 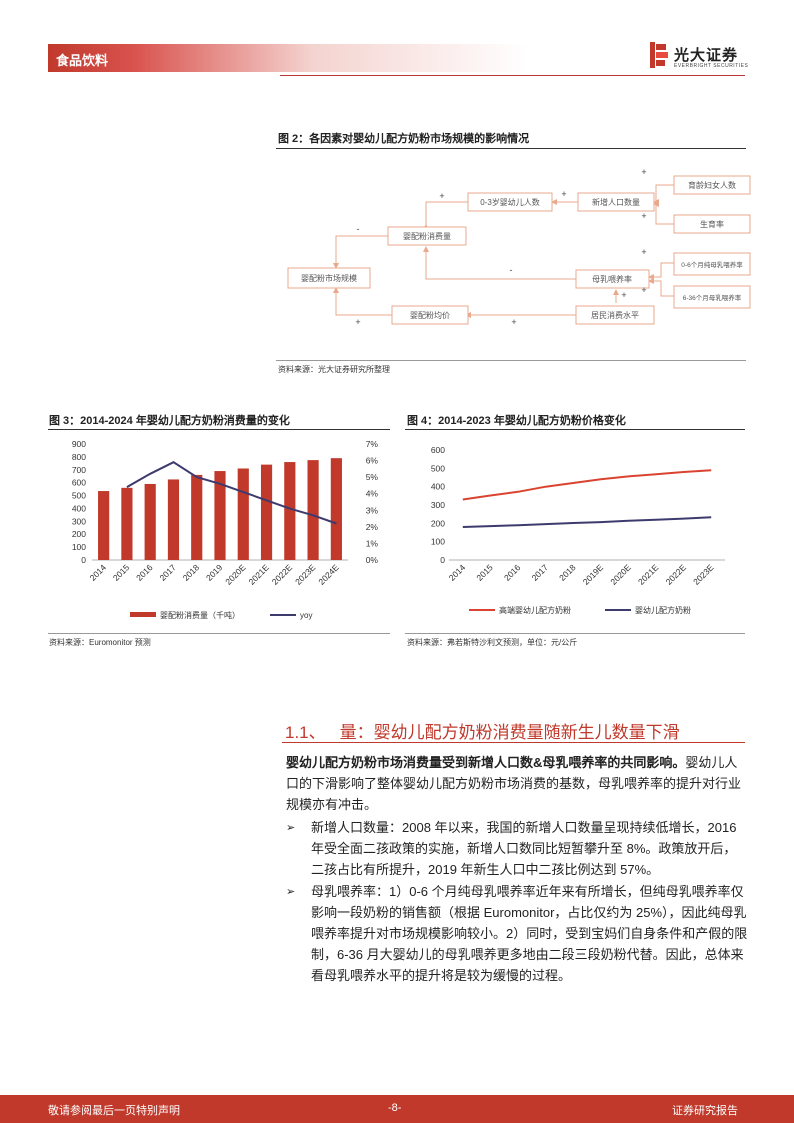 What do you see at coordinates (512, 75) in the screenshot?
I see `header-rule` at bounding box center [512, 75].